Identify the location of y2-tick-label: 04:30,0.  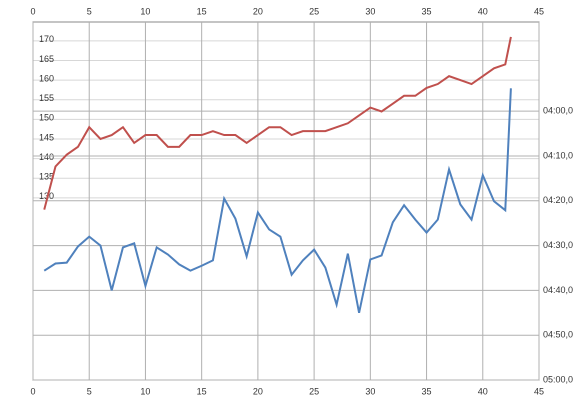
(558, 245).